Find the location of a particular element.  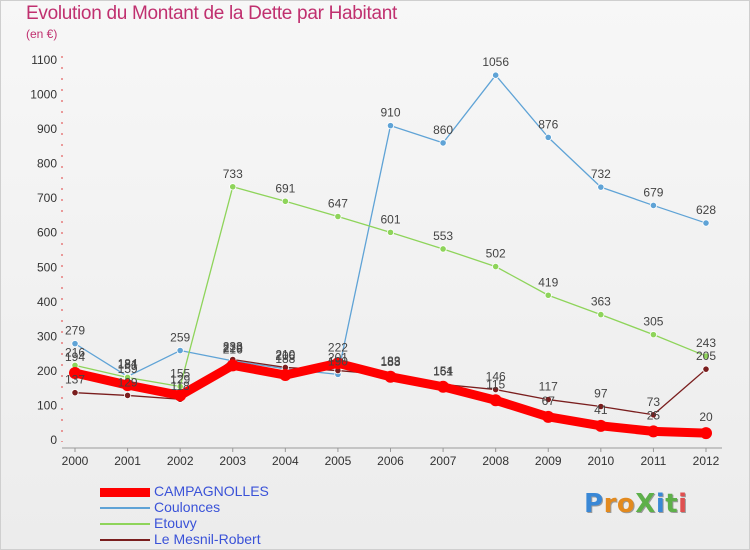

data-label-le-mesnil-robert: 205 is located at coordinates (706, 356).